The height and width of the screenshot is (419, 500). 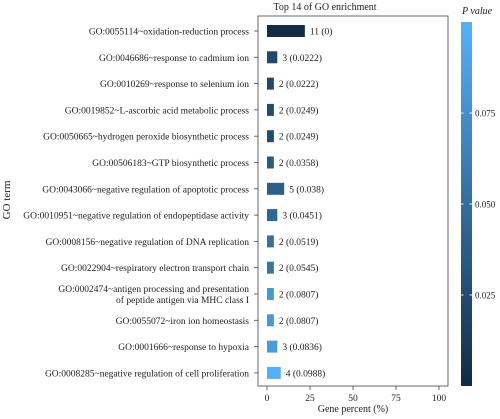 I want to click on bar-value-label: 3 (0.0451), so click(x=302, y=216).